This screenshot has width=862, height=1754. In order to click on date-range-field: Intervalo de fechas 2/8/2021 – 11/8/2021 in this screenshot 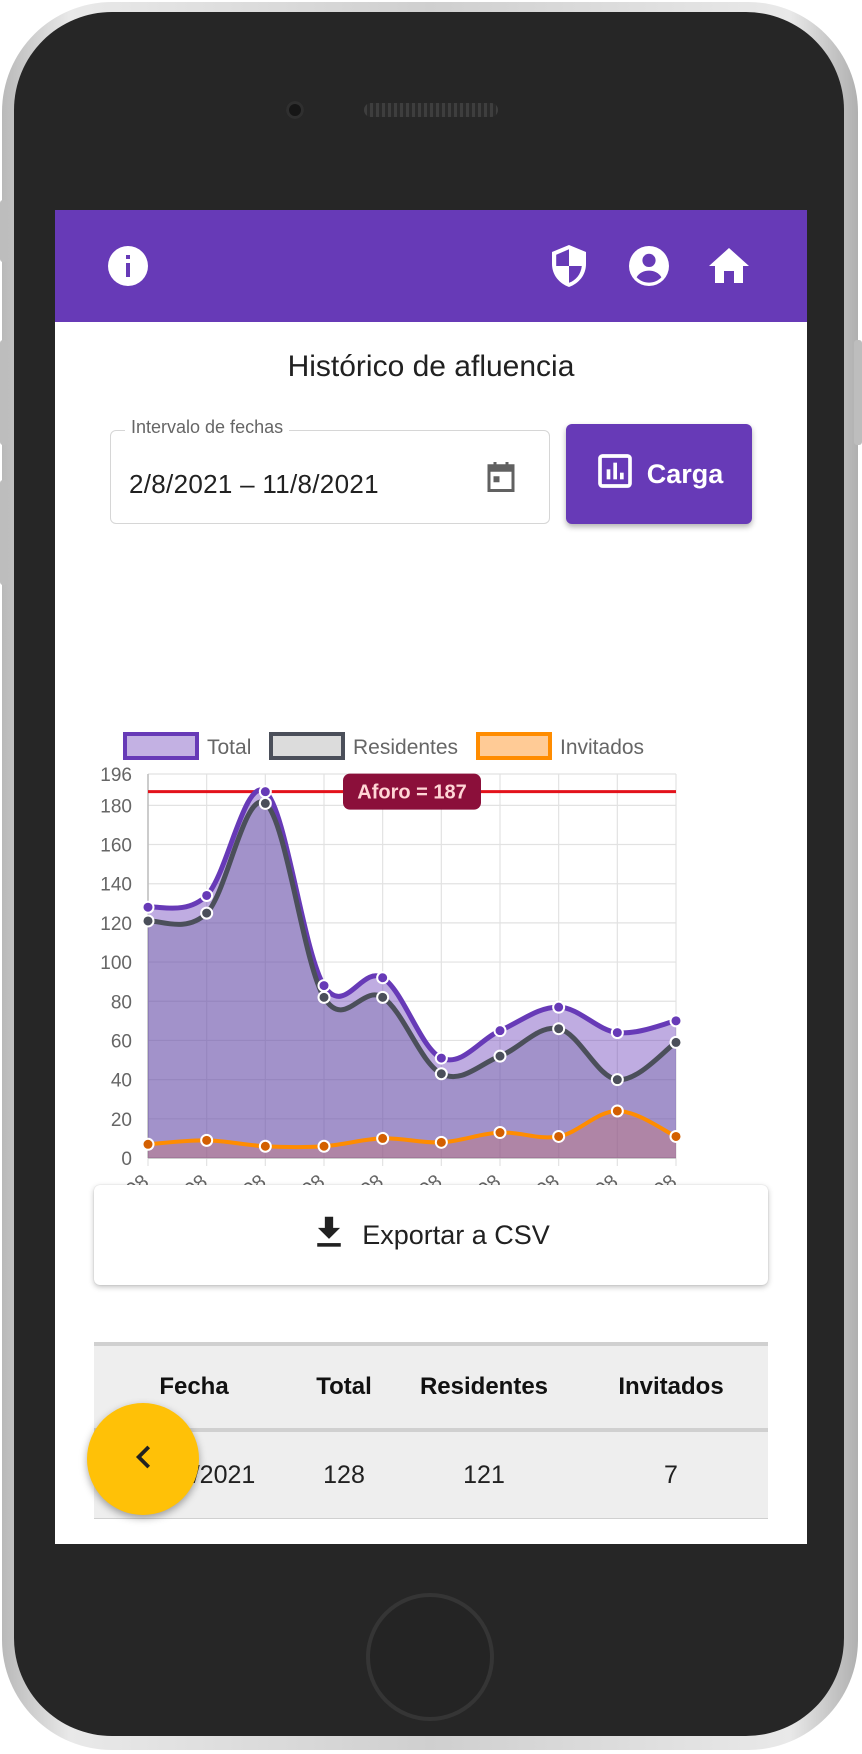, I will do `click(330, 470)`.